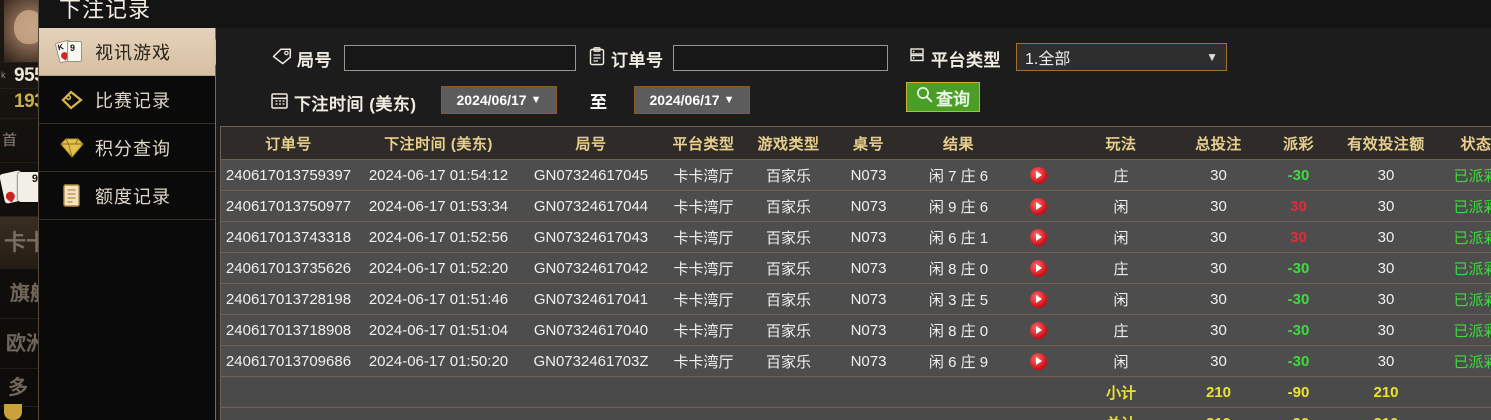  Describe the element at coordinates (958, 237) in the screenshot. I see `cell-result: 闲 6 庄 1` at that location.